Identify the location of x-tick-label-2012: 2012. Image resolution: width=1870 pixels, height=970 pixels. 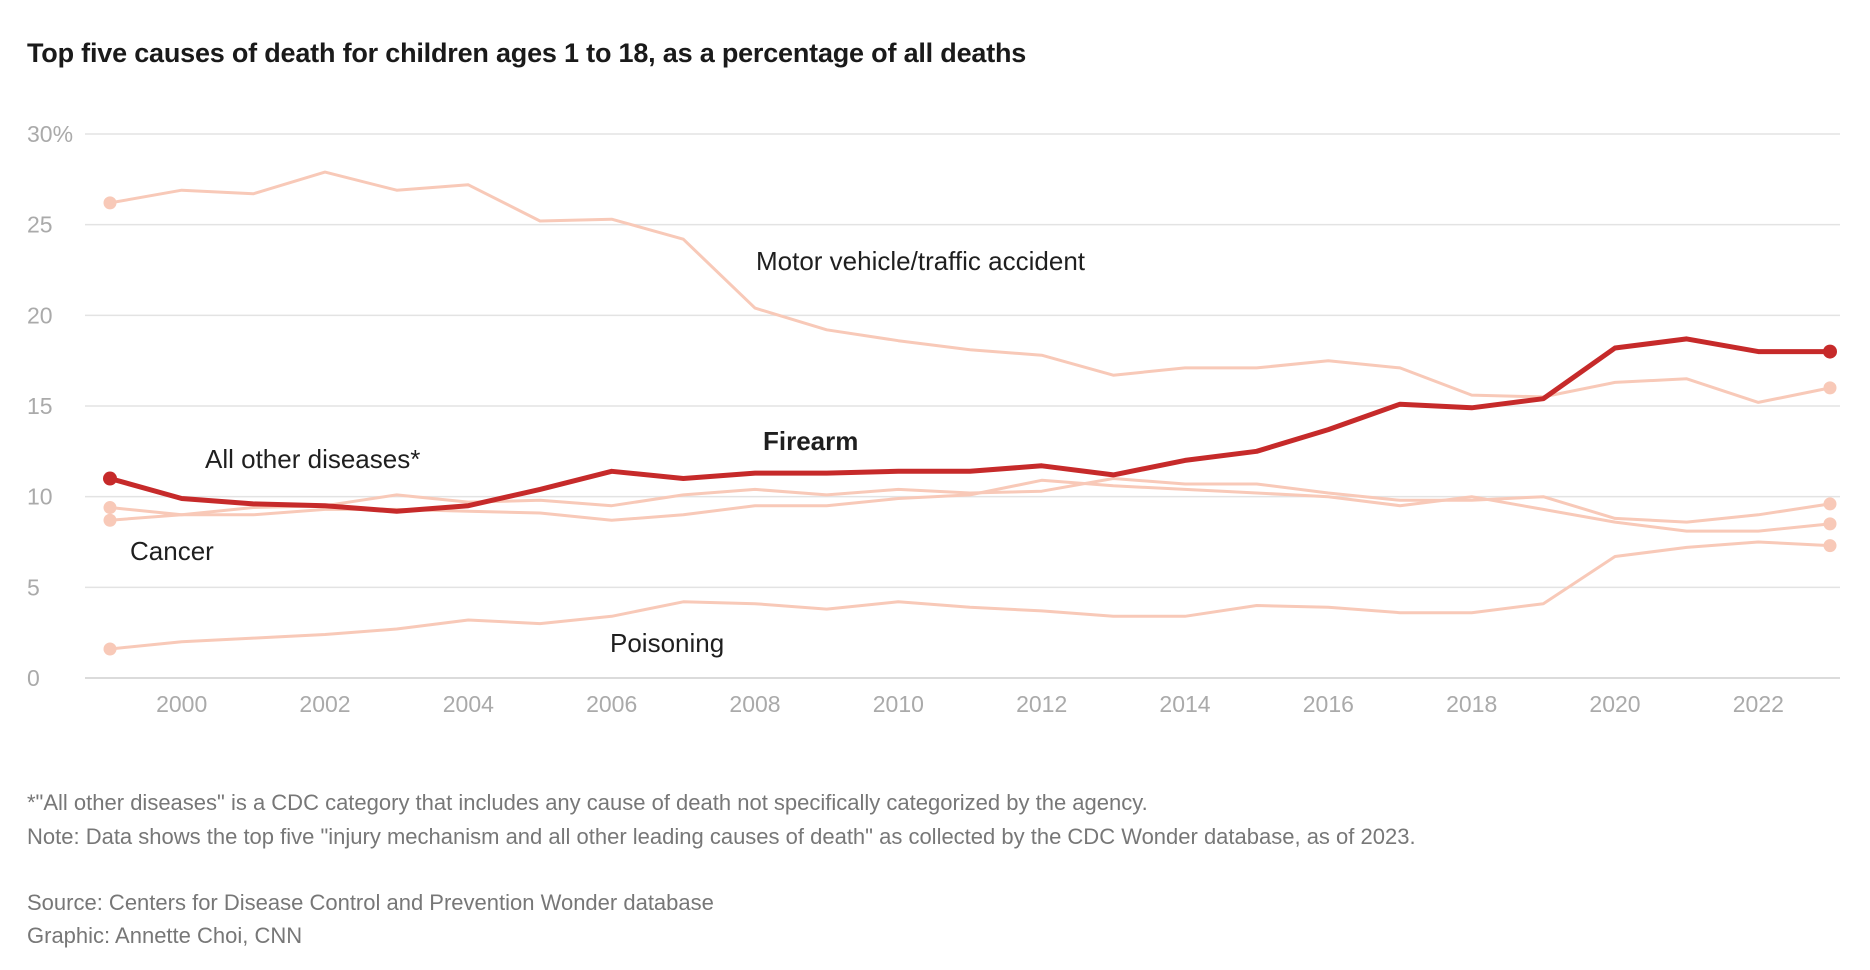
(1041, 704).